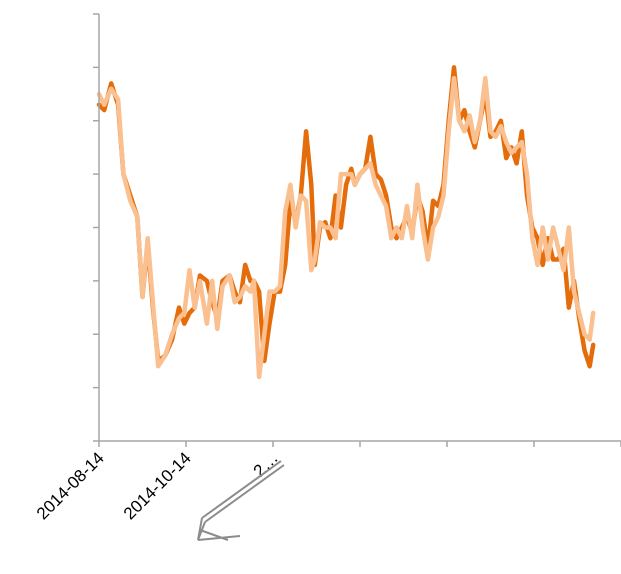 The width and height of the screenshot is (621, 574). I want to click on broken-label-strokes, so click(241, 500).